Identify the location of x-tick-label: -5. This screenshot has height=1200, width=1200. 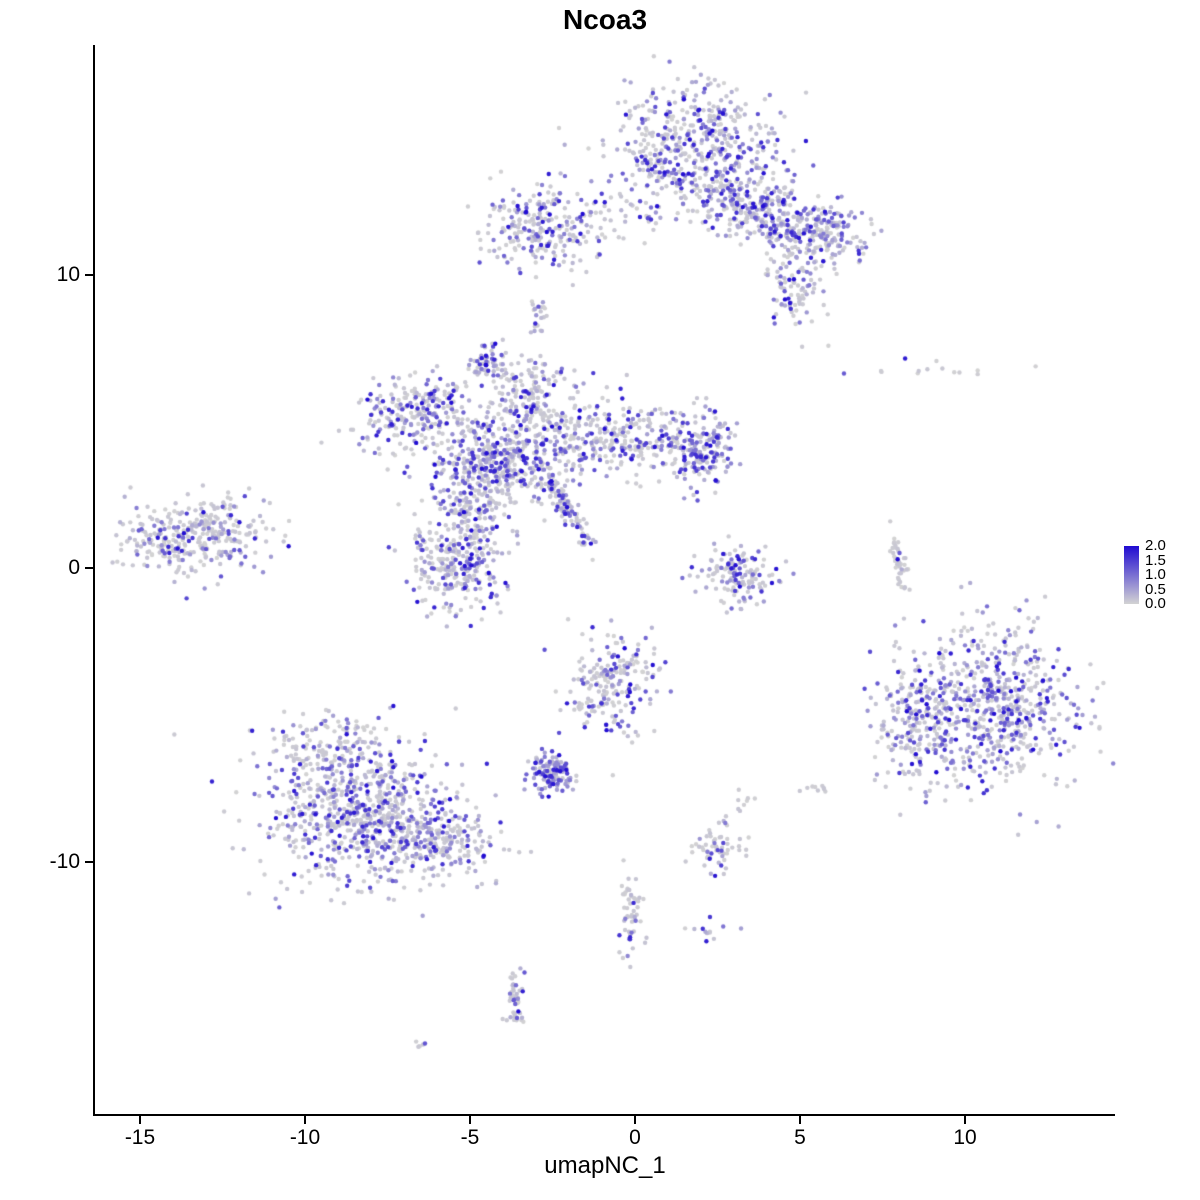
(470, 1137).